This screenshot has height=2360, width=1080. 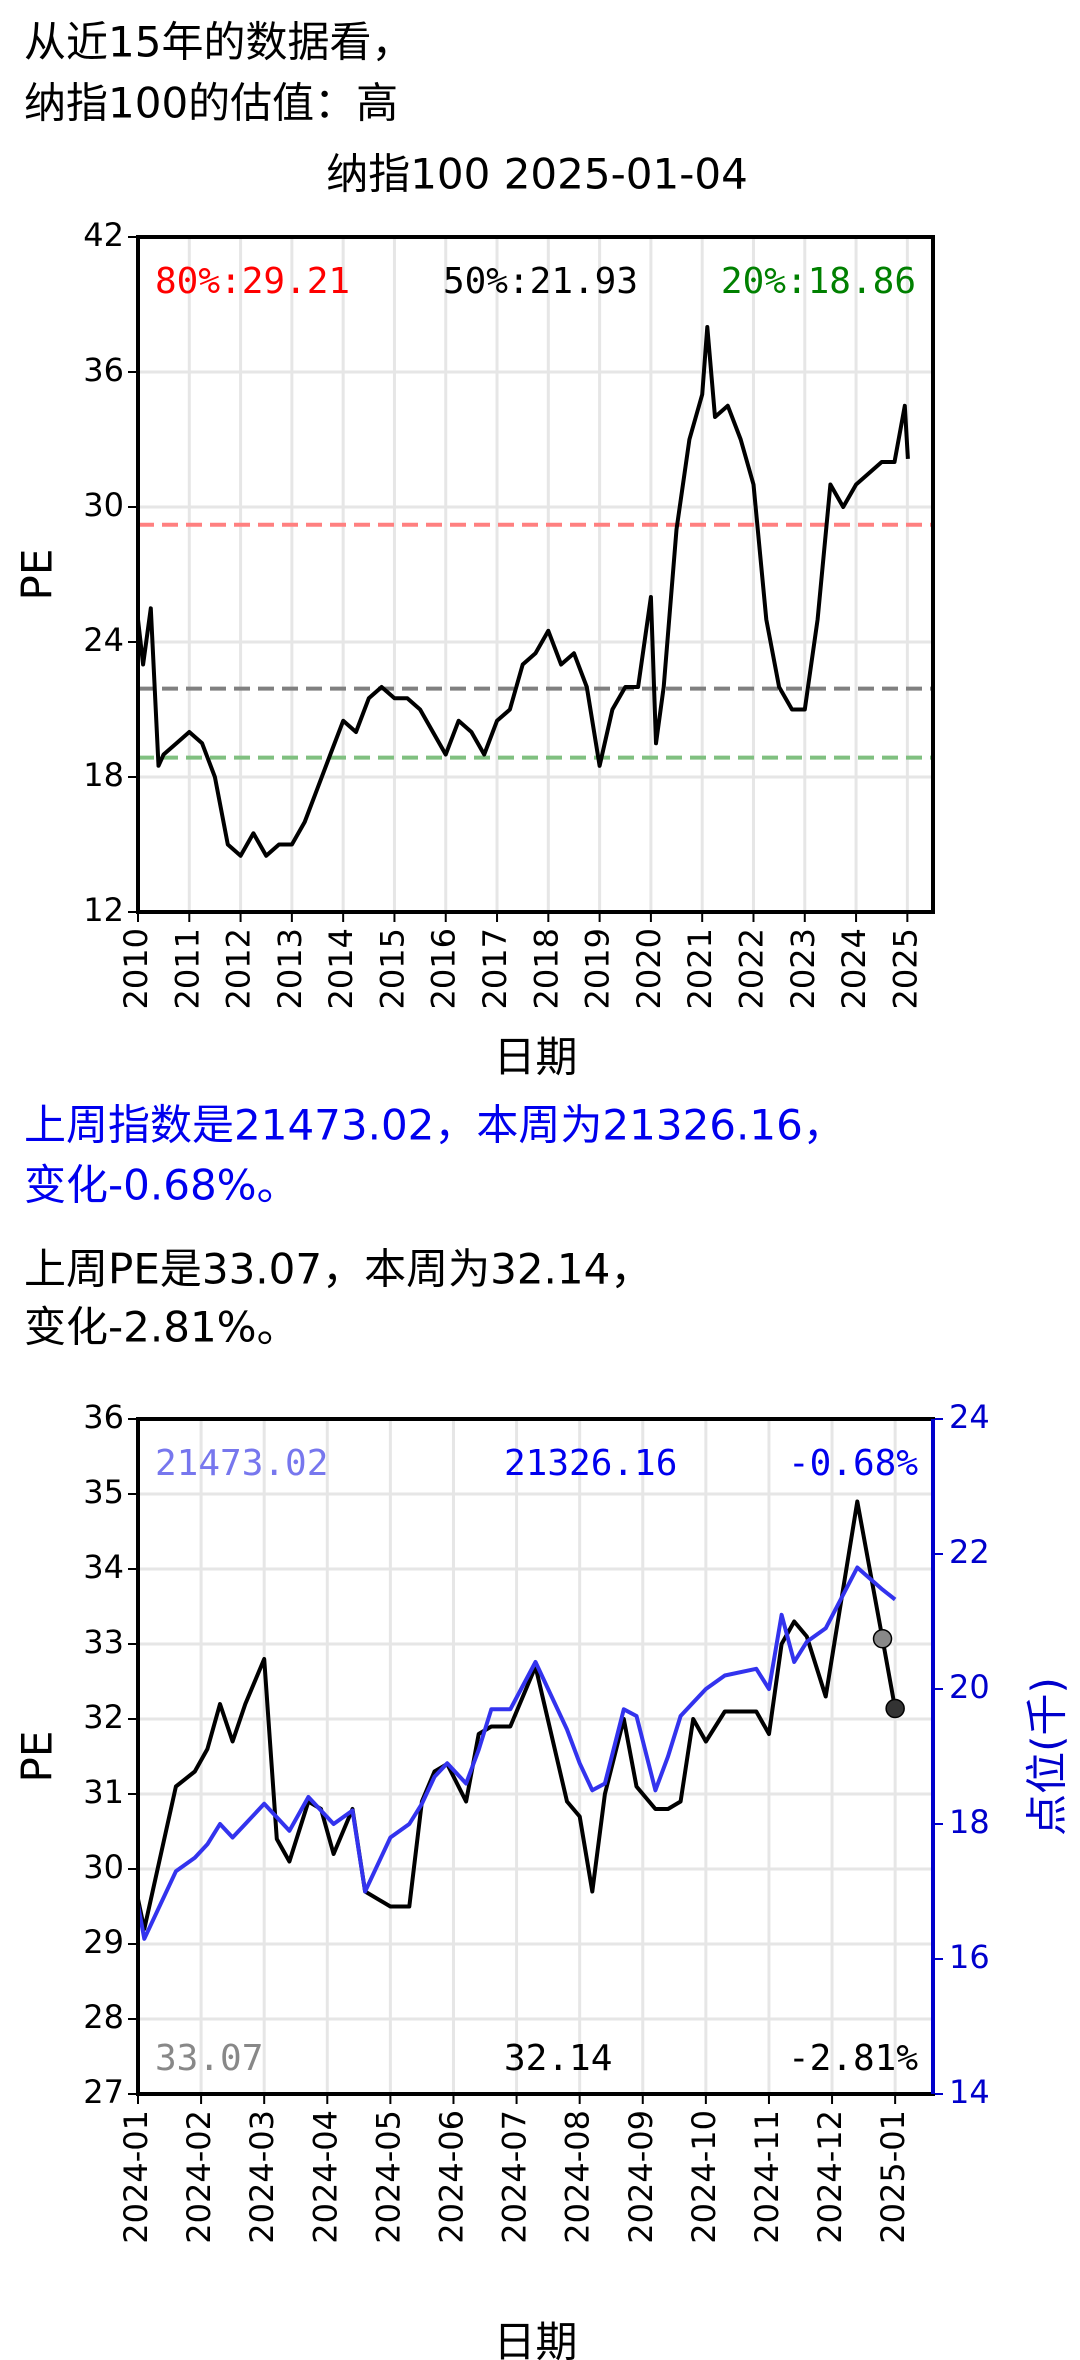 I want to click on reference-label: 80%:29.21, so click(x=252, y=281).